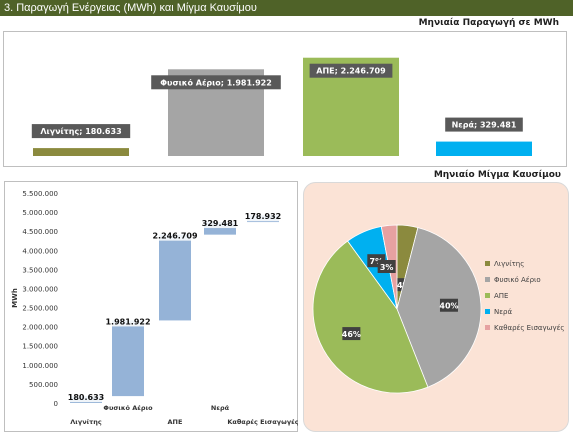 The width and height of the screenshot is (573, 437). Describe the element at coordinates (40, 270) in the screenshot. I see `y-tick-7: 3.500.000` at that location.